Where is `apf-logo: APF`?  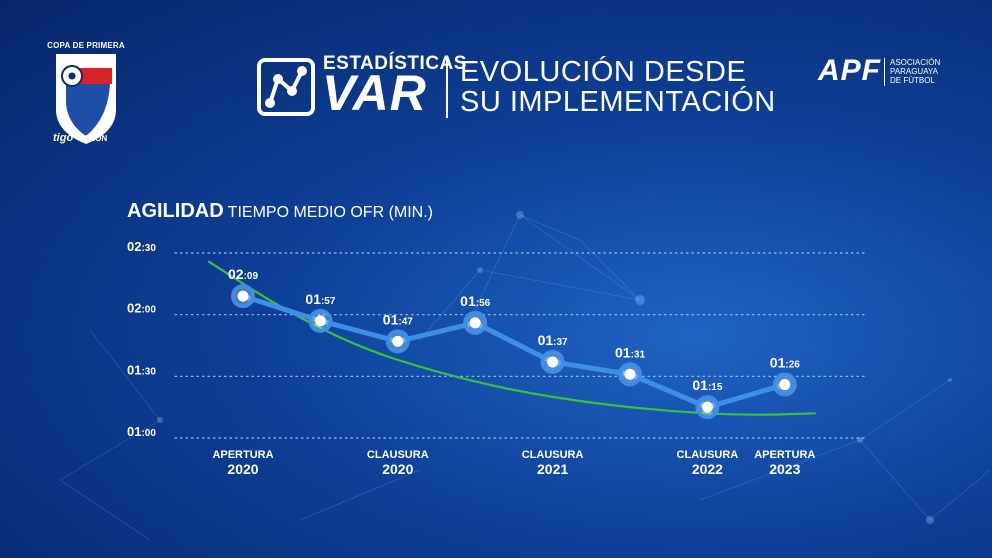
apf-logo: APF is located at coordinates (849, 70).